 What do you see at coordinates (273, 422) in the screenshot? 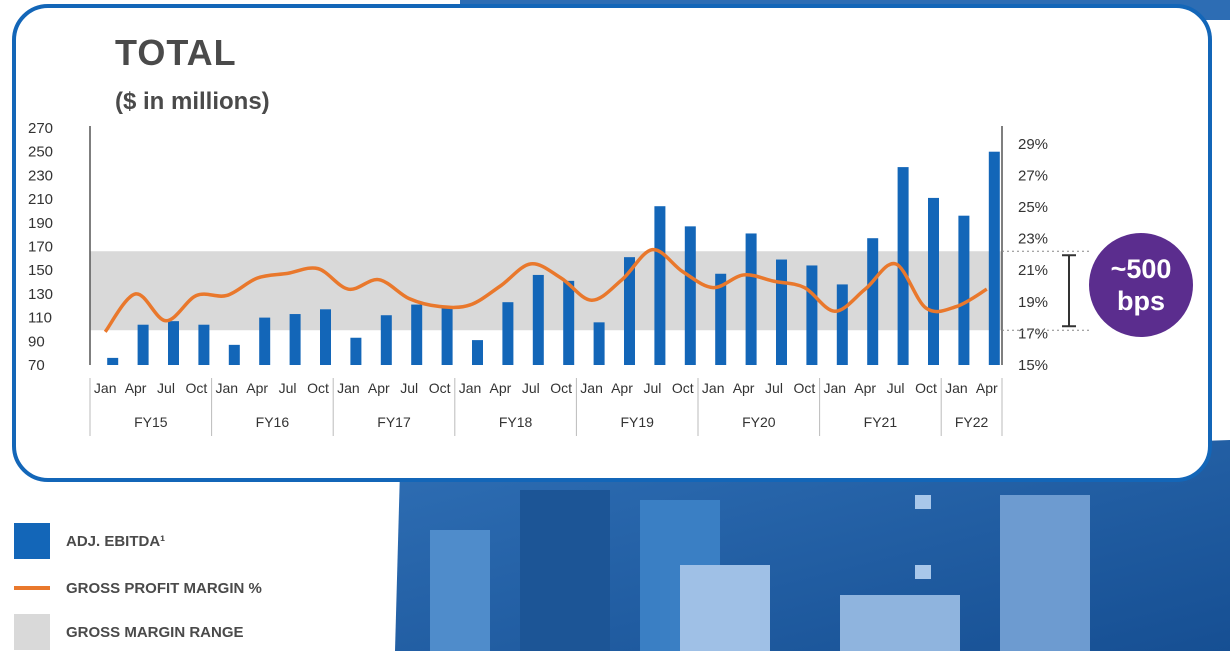
I see `fiscal-year-label: FY16` at bounding box center [273, 422].